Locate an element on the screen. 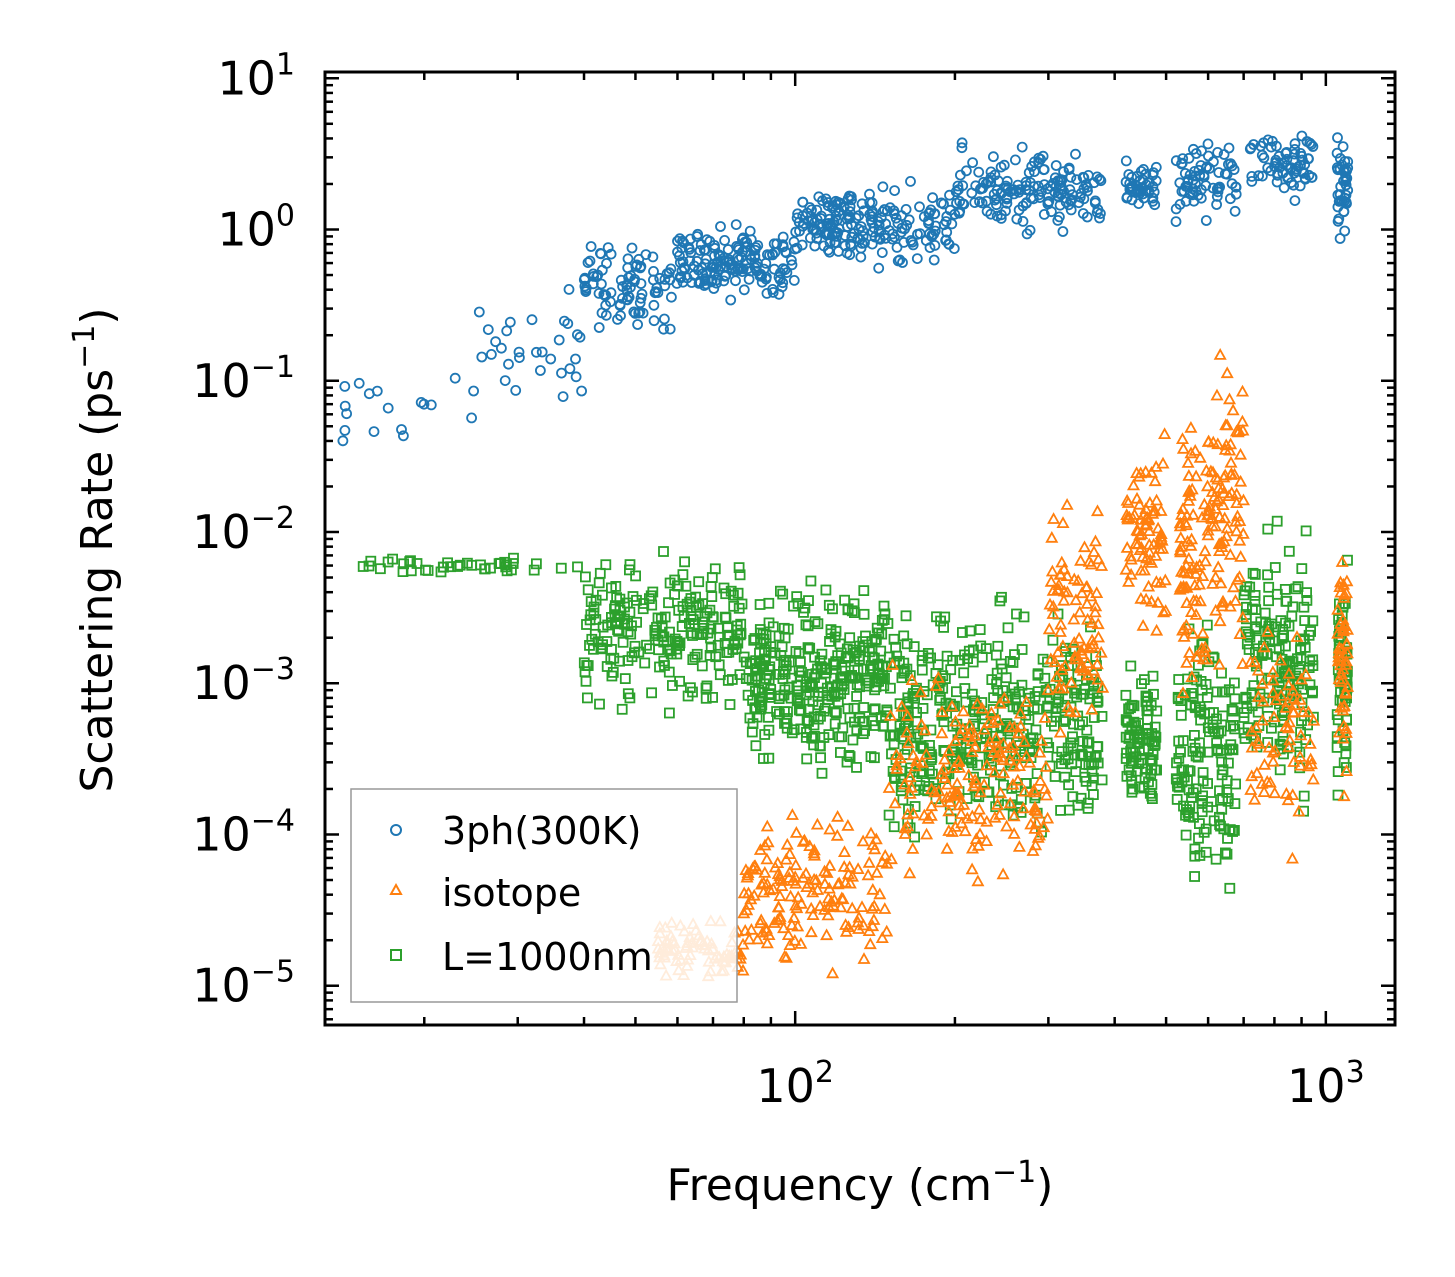  y-tick-label: 101 is located at coordinates (256, 76).